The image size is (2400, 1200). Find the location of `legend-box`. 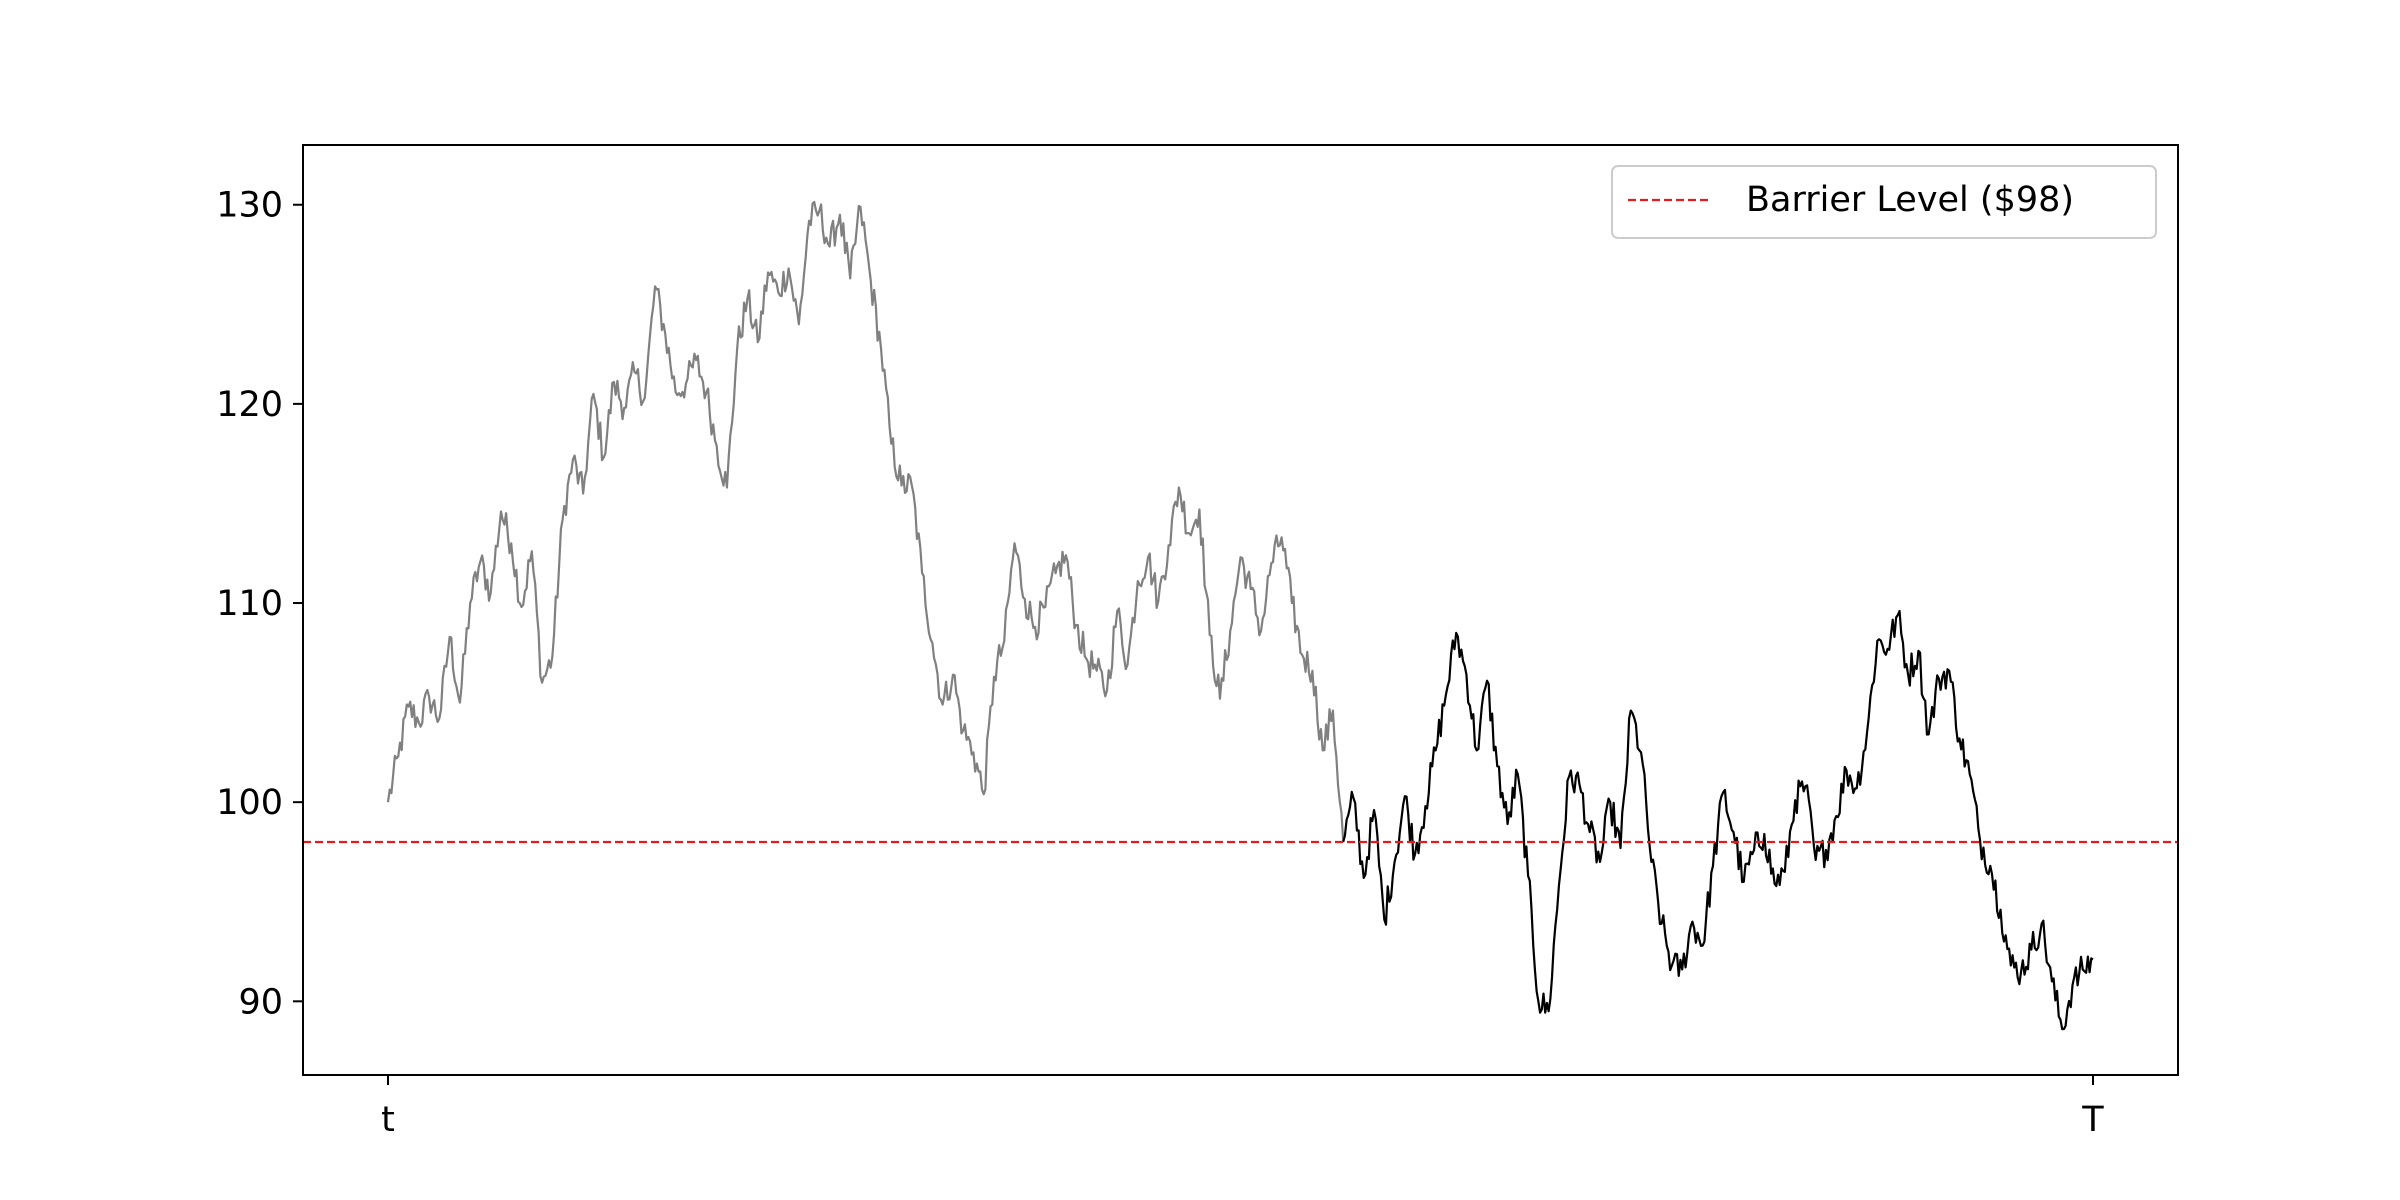

legend-box is located at coordinates (1884, 202).